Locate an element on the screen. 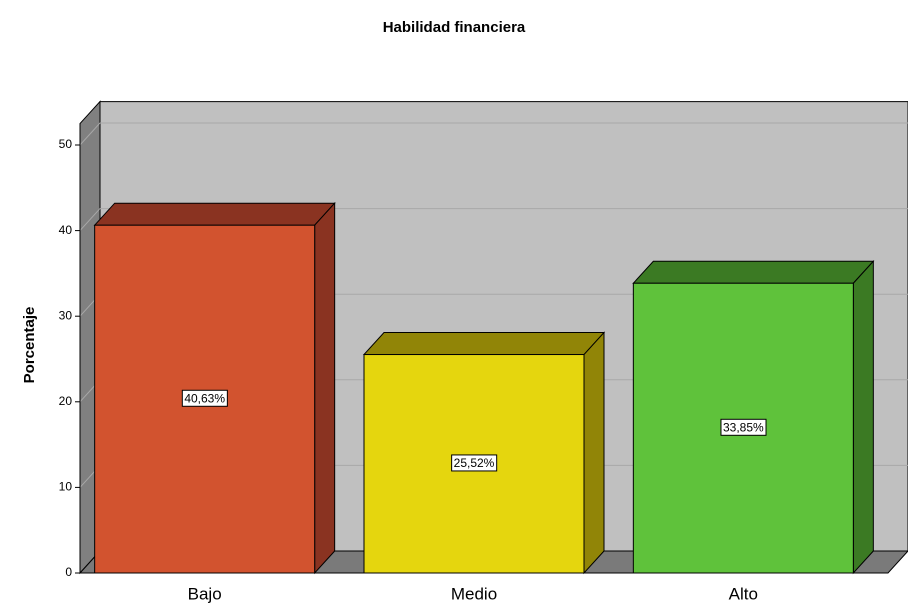 This screenshot has width=908, height=608. value-label-text: 40,63% is located at coordinates (204, 398).